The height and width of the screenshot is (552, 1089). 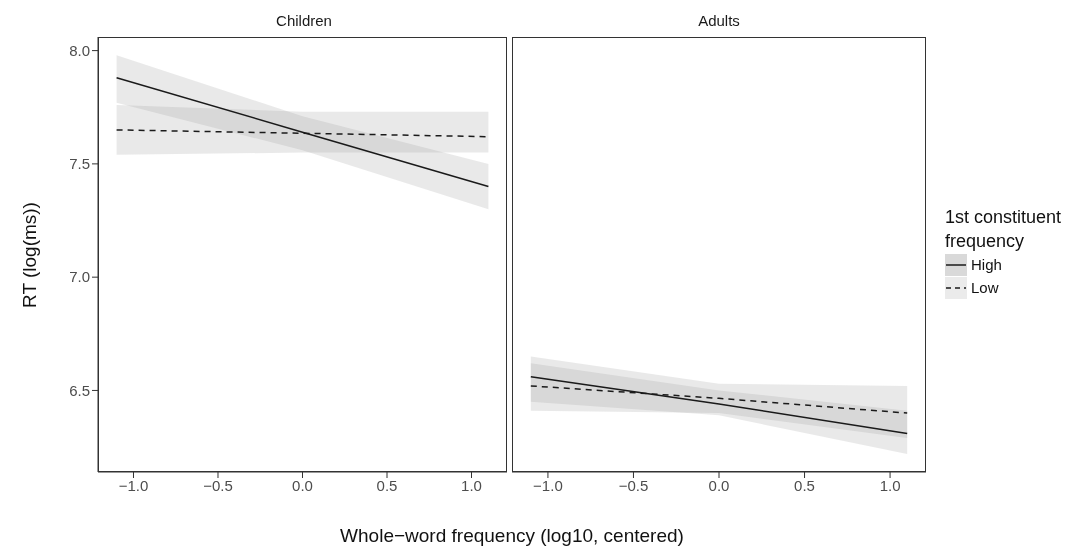 What do you see at coordinates (79, 164) in the screenshot?
I see `y-tick-label: 7.5` at bounding box center [79, 164].